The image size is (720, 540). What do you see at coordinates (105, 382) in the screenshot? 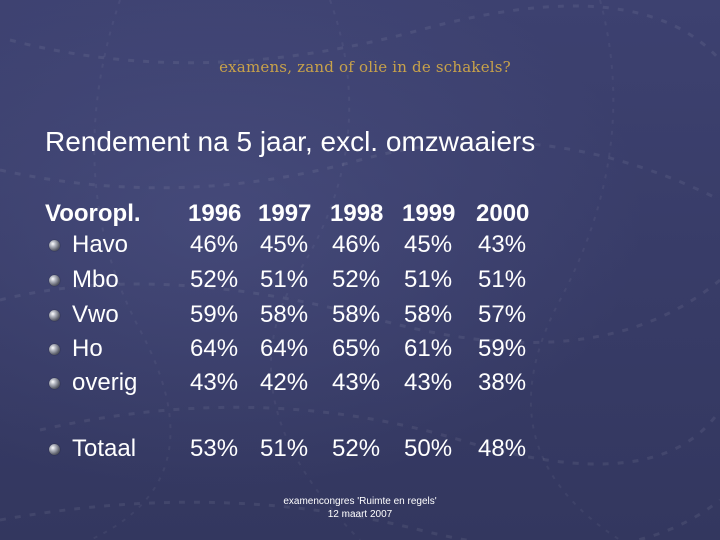
I see `row-label: overig` at bounding box center [105, 382].